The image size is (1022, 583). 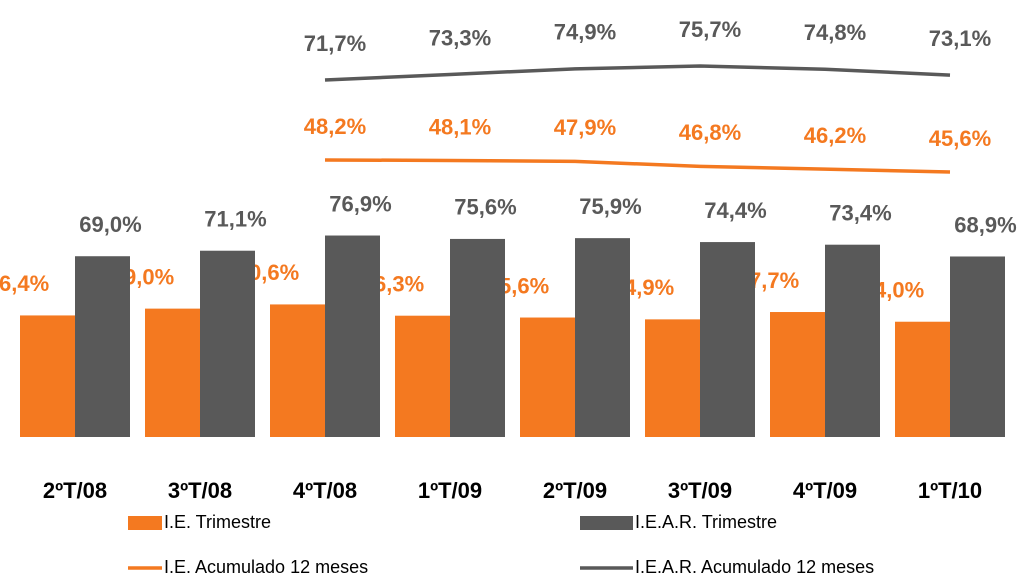 I want to click on x-tick-label: 1ºT/09, so click(x=450, y=490).